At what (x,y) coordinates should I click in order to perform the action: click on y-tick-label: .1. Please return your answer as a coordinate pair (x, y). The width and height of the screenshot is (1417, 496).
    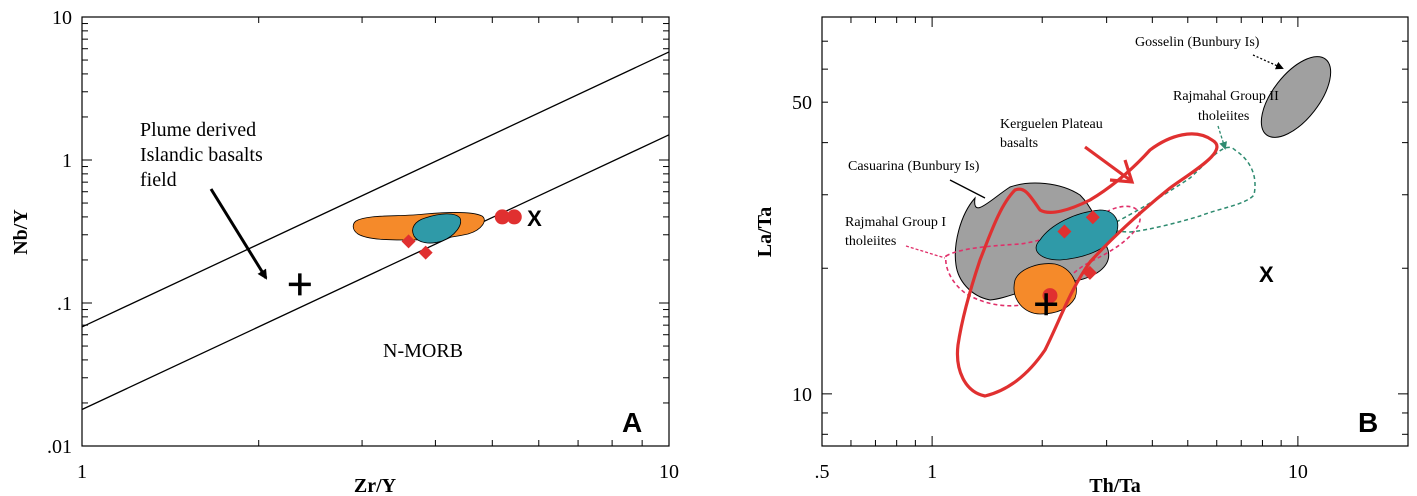
    Looking at the image, I should click on (64, 304).